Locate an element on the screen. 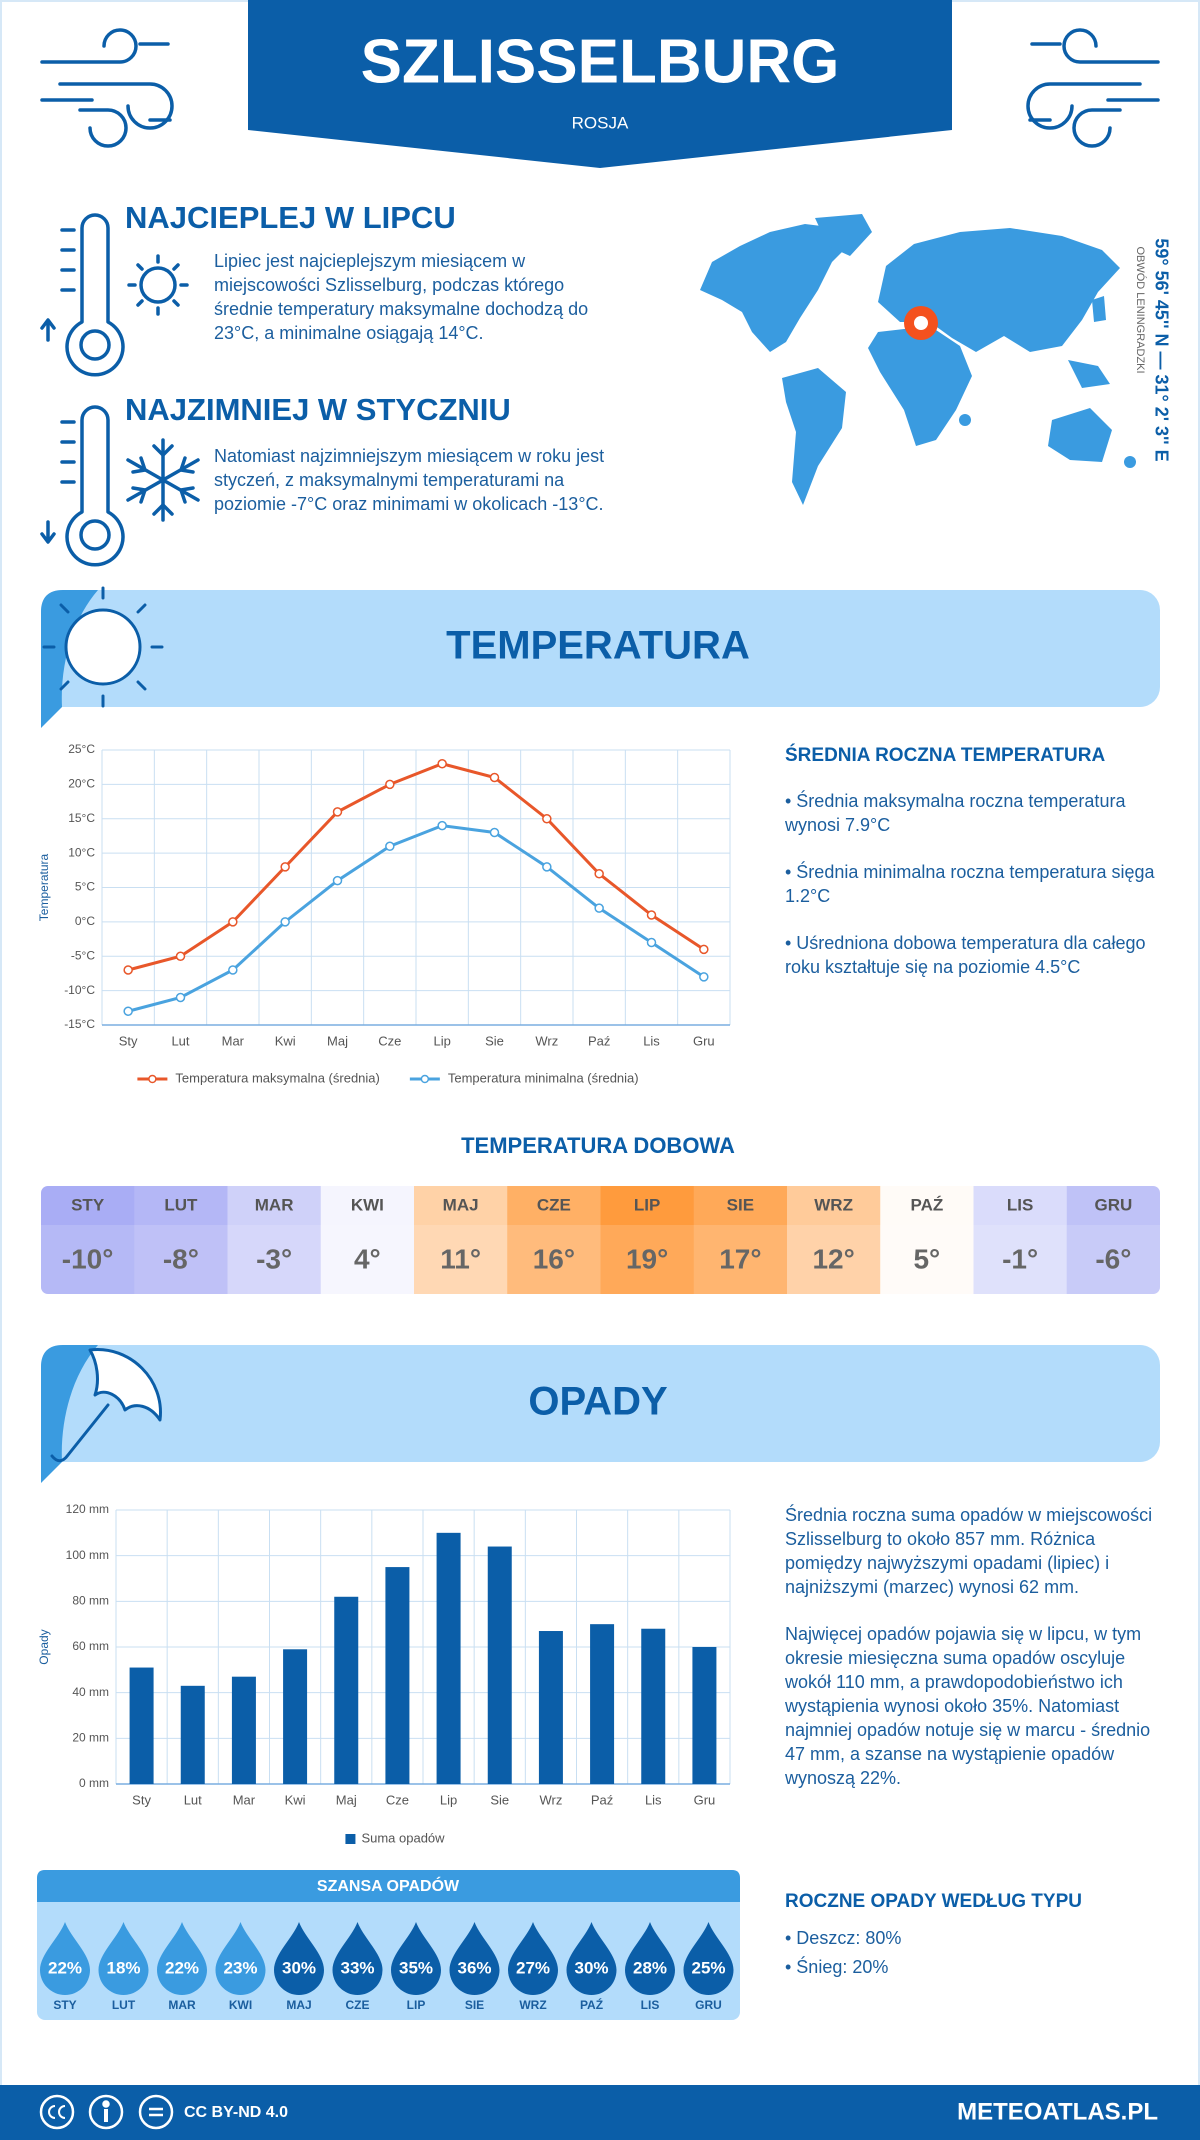  drop-month: LUT is located at coordinates (124, 2005).